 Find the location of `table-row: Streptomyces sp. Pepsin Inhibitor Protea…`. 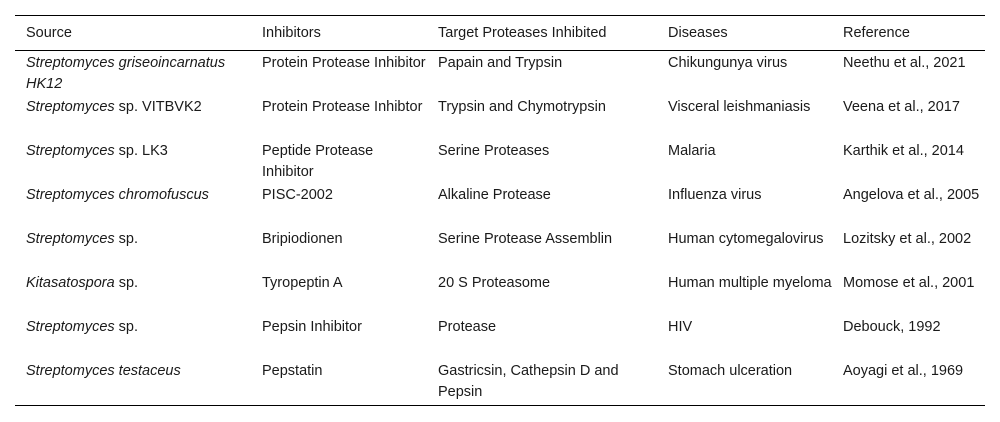

table-row: Streptomyces sp. Pepsin Inhibitor Protea… is located at coordinates (500, 339).